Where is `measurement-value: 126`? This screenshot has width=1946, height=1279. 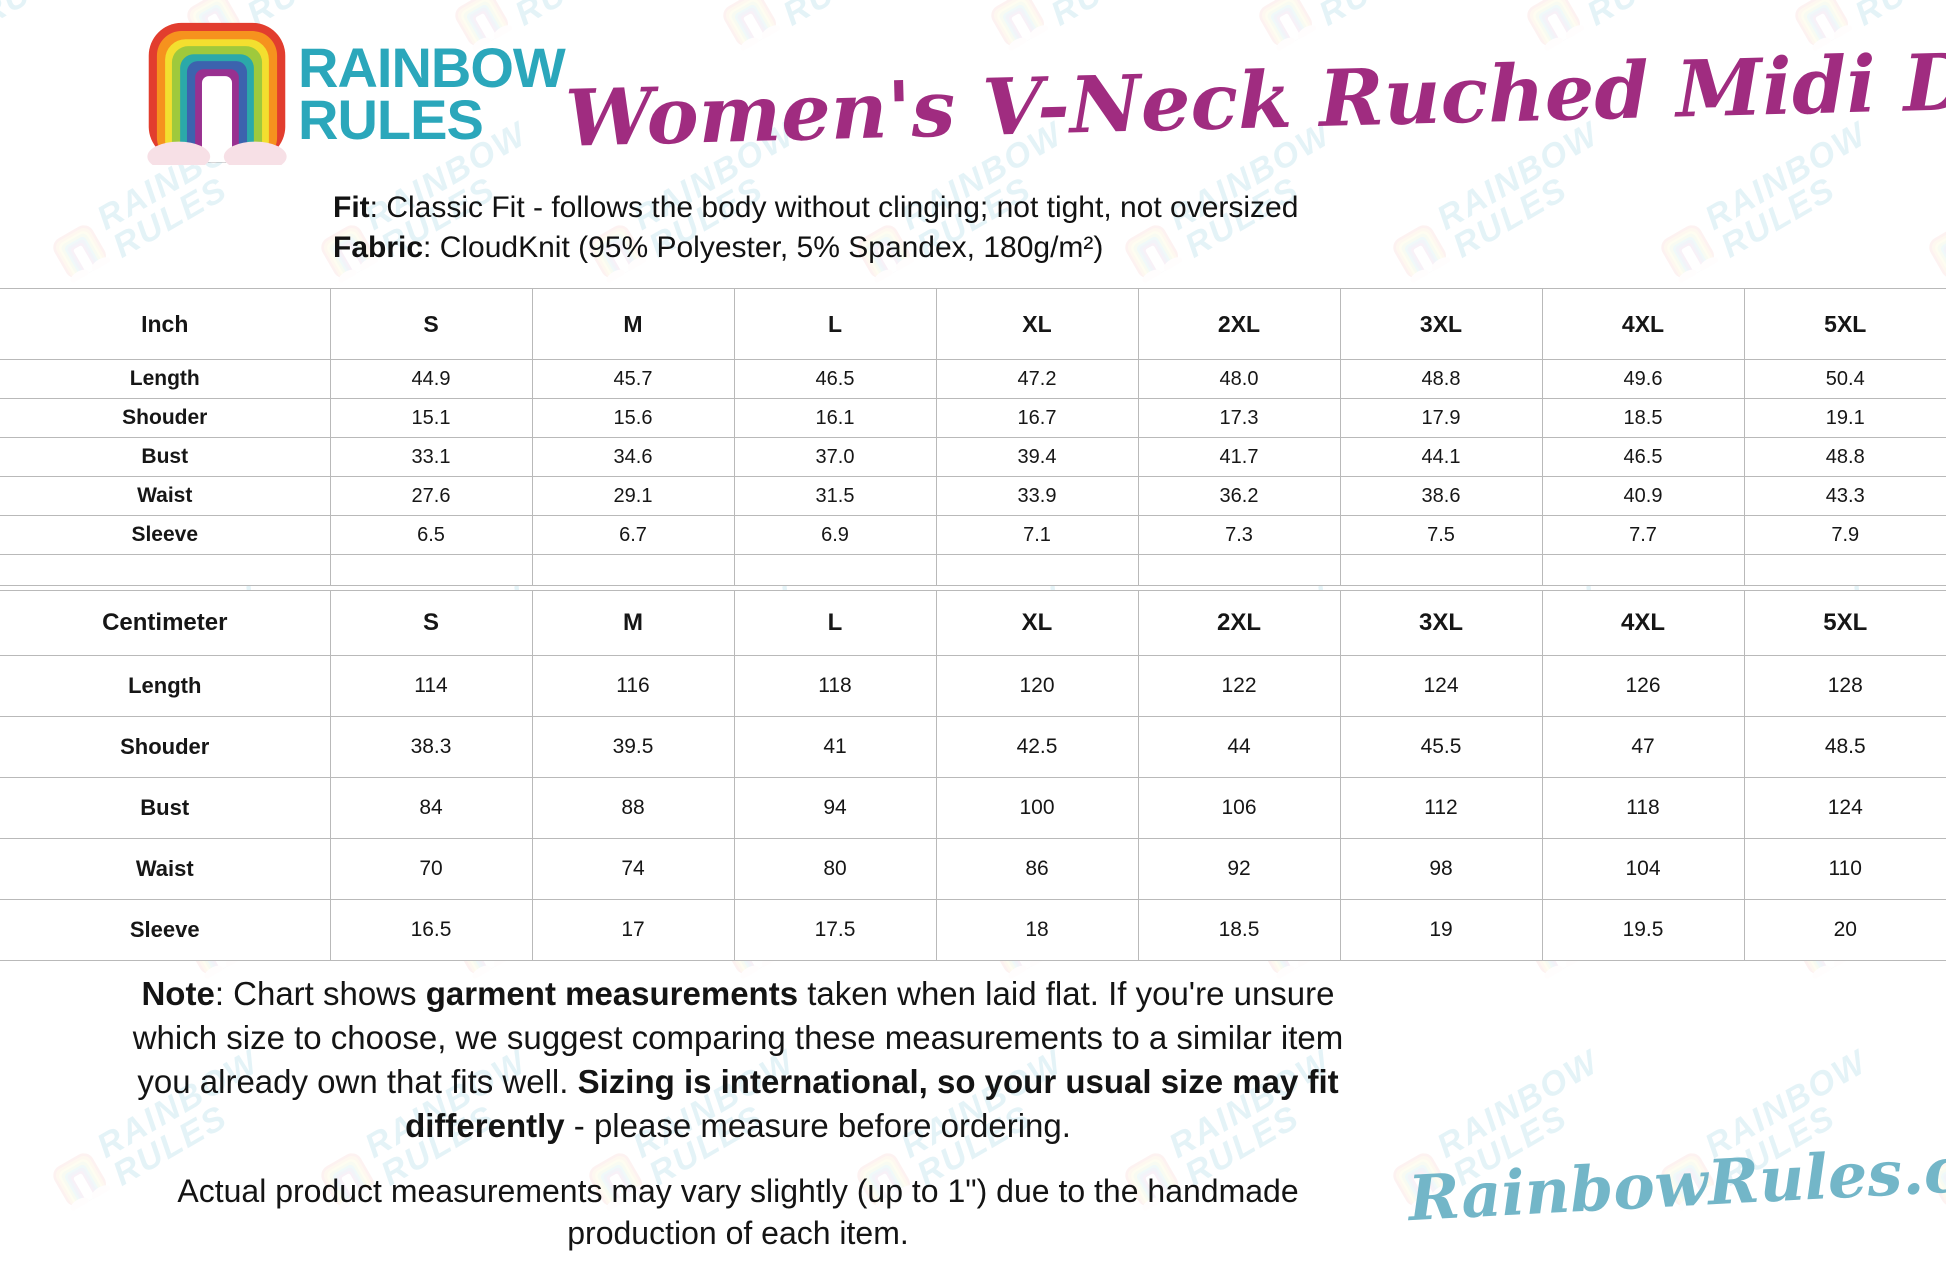 measurement-value: 126 is located at coordinates (1643, 686).